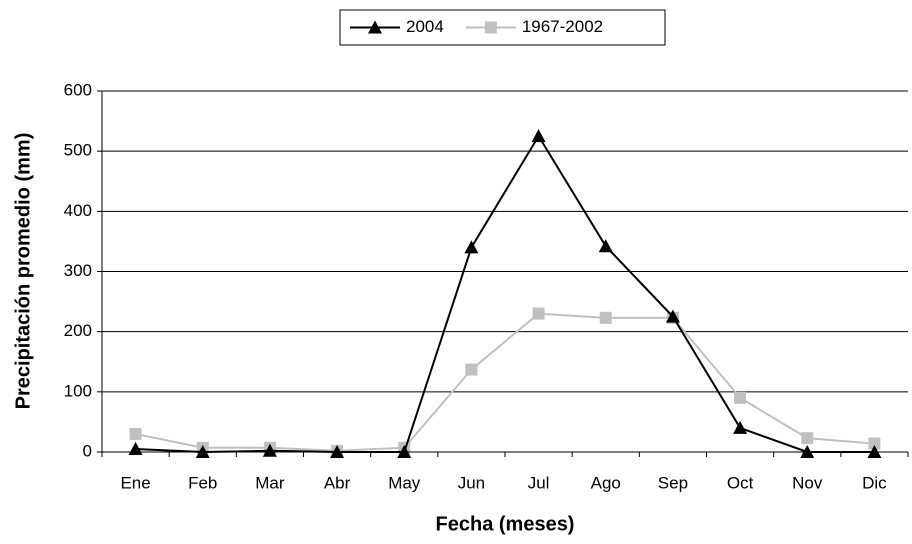 Image resolution: width=912 pixels, height=544 pixels. Describe the element at coordinates (505, 524) in the screenshot. I see `x-axis-title: Fecha (meses)` at that location.